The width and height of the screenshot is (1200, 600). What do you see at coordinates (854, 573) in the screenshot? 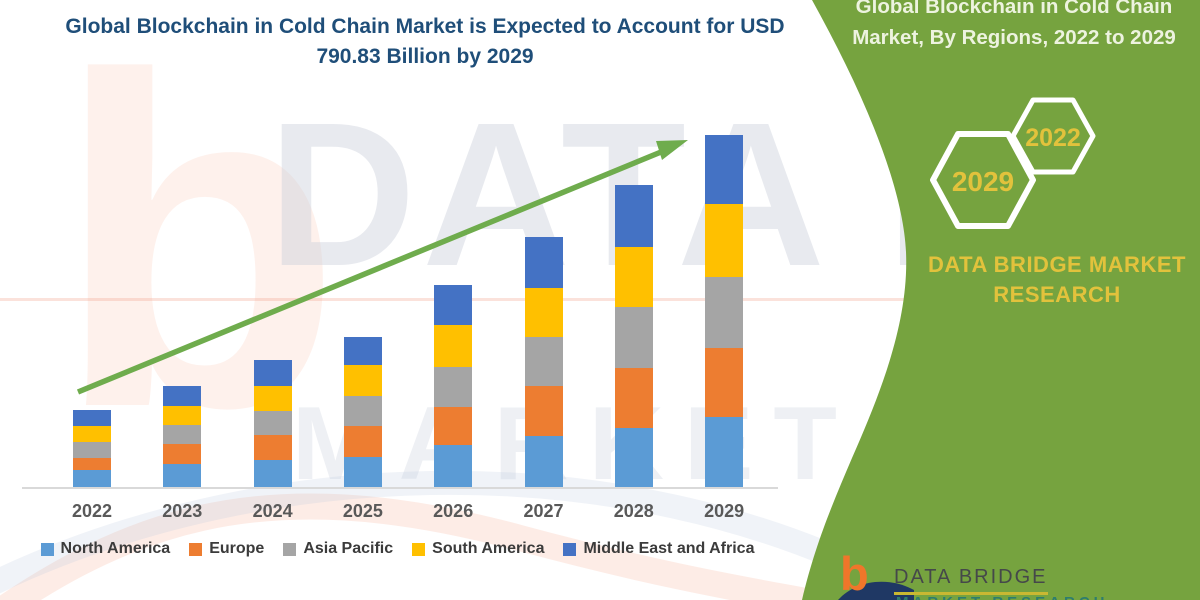
I see `footer-b-icon: b` at bounding box center [854, 573].